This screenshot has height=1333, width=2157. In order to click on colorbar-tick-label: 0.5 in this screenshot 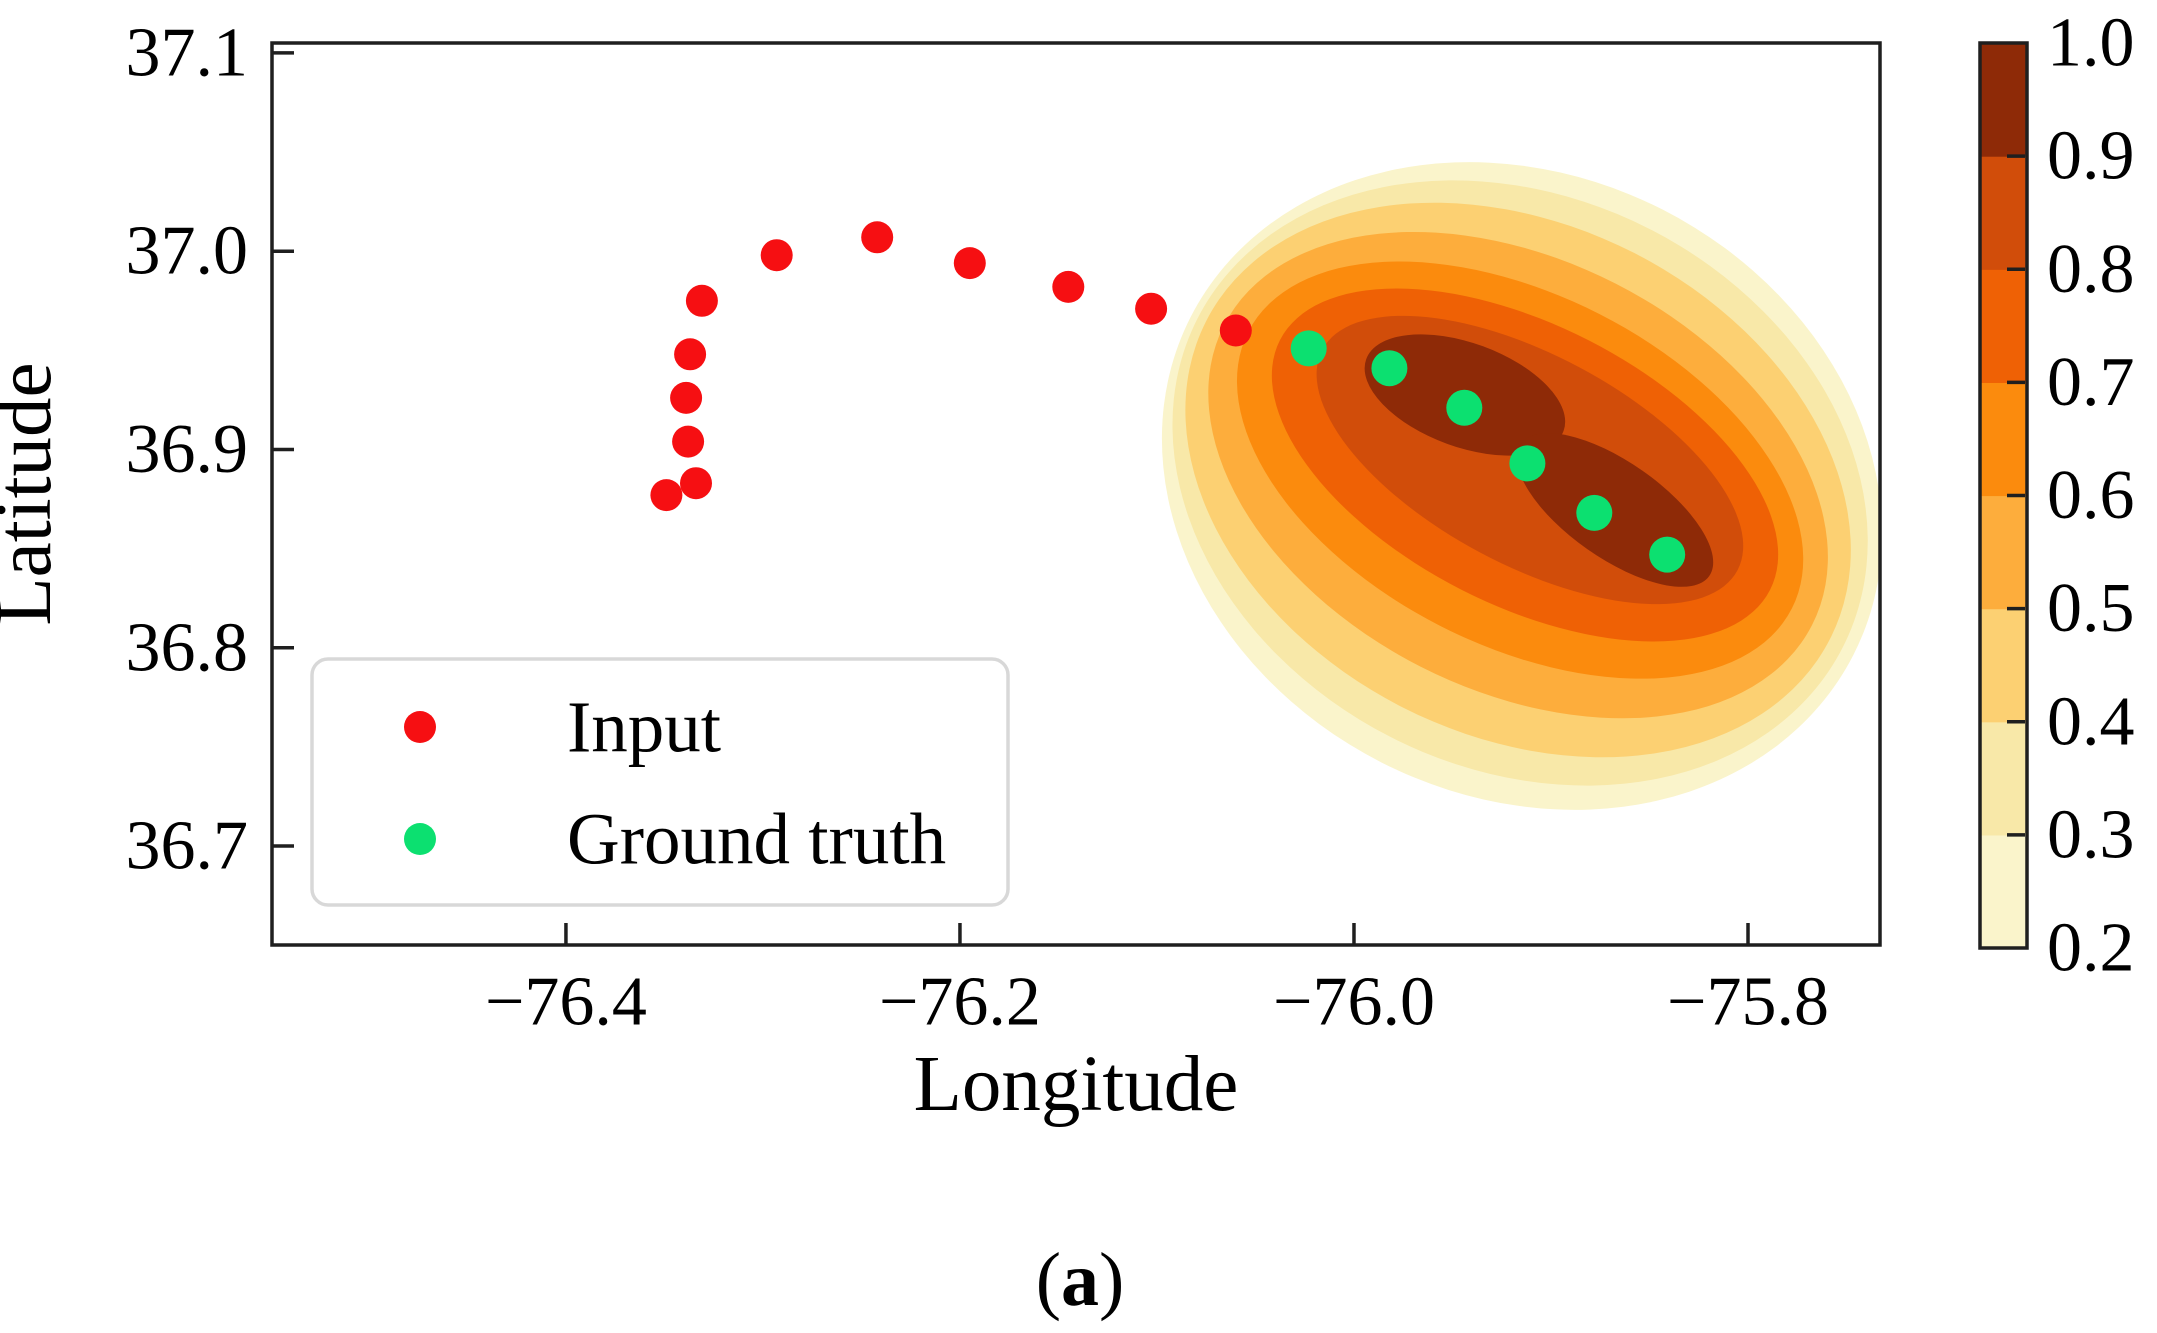, I will do `click(2091, 608)`.